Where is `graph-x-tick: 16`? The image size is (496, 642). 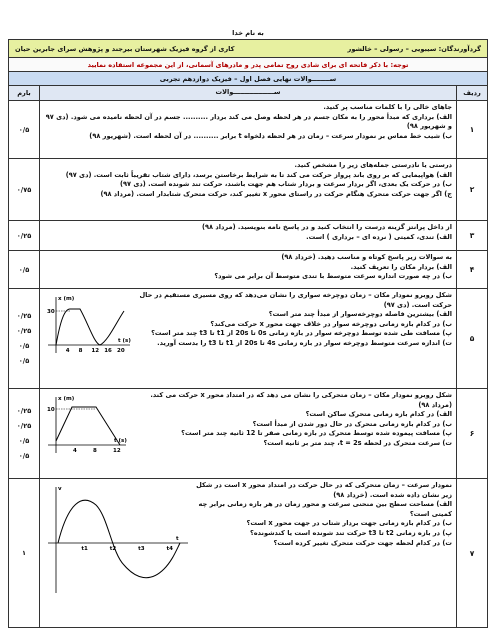
graph-x-tick: 16 is located at coordinates (108, 351).